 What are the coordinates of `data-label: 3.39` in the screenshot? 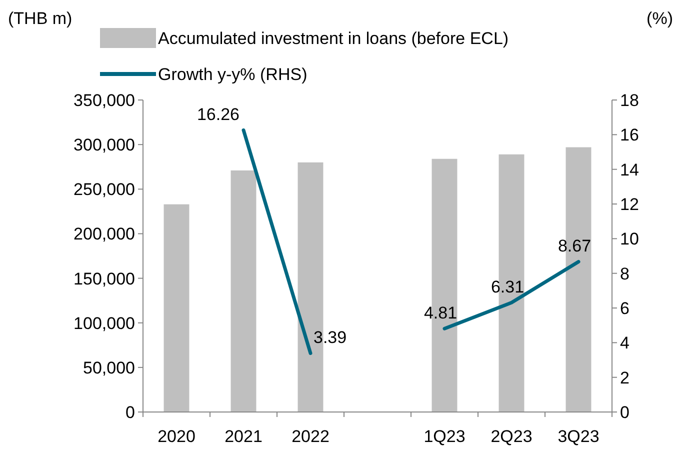 It's located at (330, 338).